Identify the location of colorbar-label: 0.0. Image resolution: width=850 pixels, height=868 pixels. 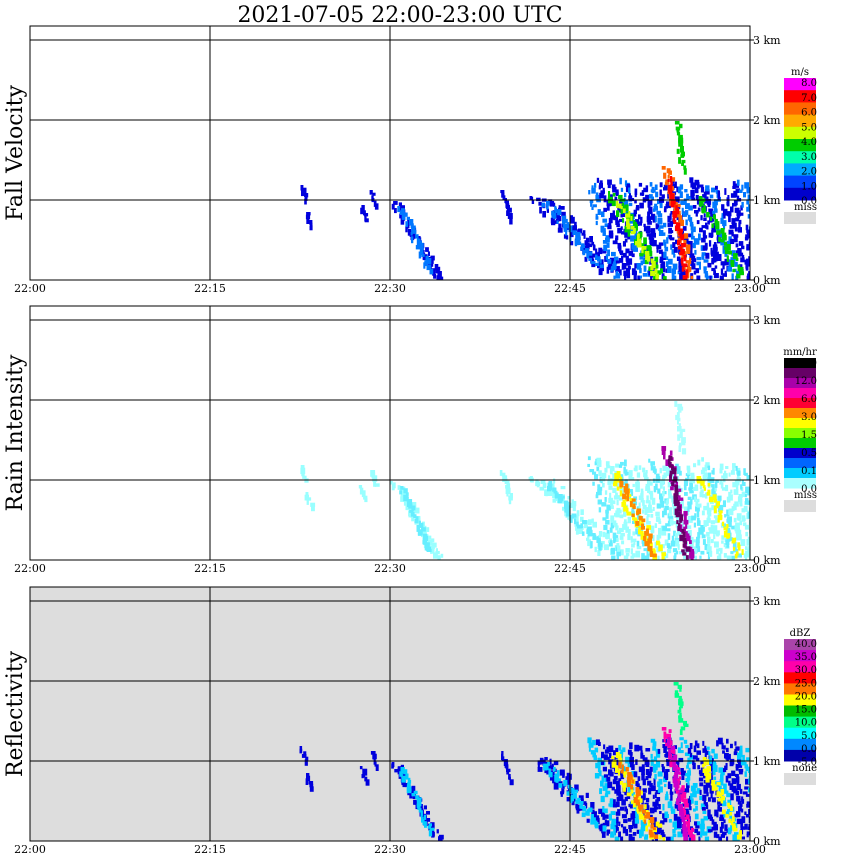
(809, 201).